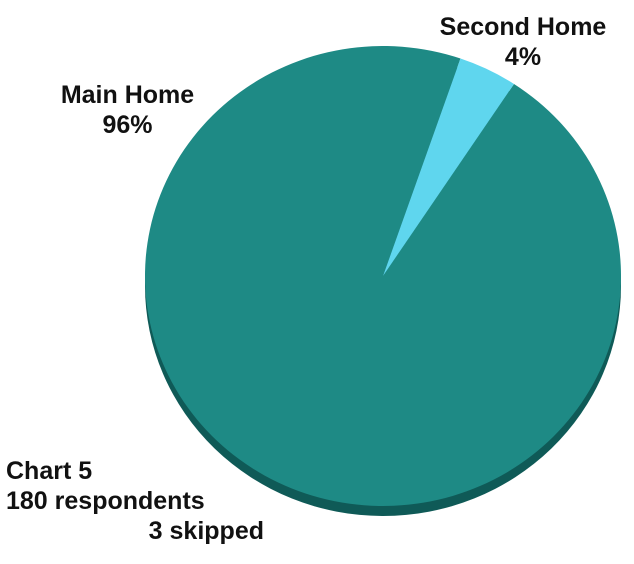 This screenshot has height=564, width=634. I want to click on skipped-count: 3 skipped, so click(206, 531).